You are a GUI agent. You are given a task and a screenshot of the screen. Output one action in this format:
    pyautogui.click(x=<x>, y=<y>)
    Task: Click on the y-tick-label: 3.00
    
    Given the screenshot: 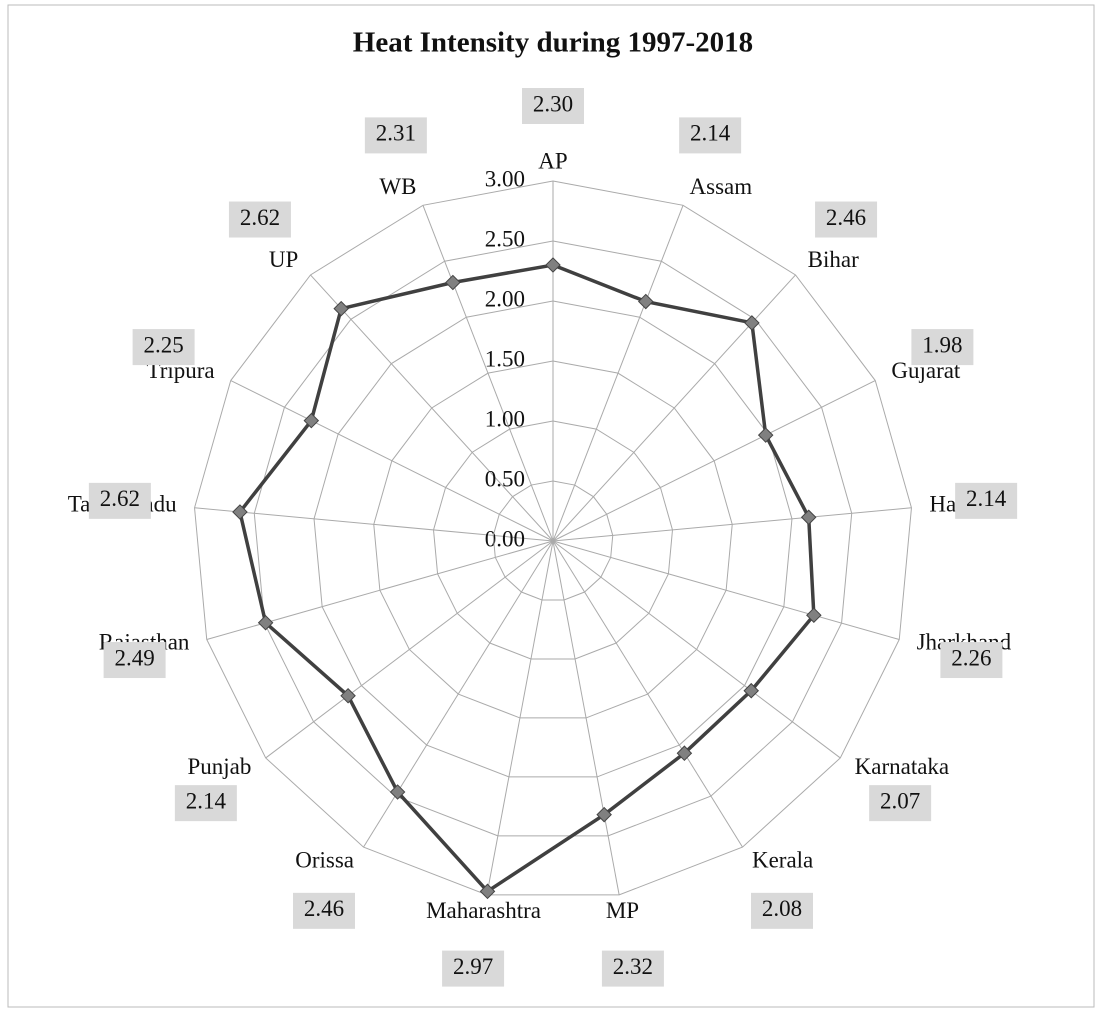 What is the action you would take?
    pyautogui.click(x=505, y=178)
    